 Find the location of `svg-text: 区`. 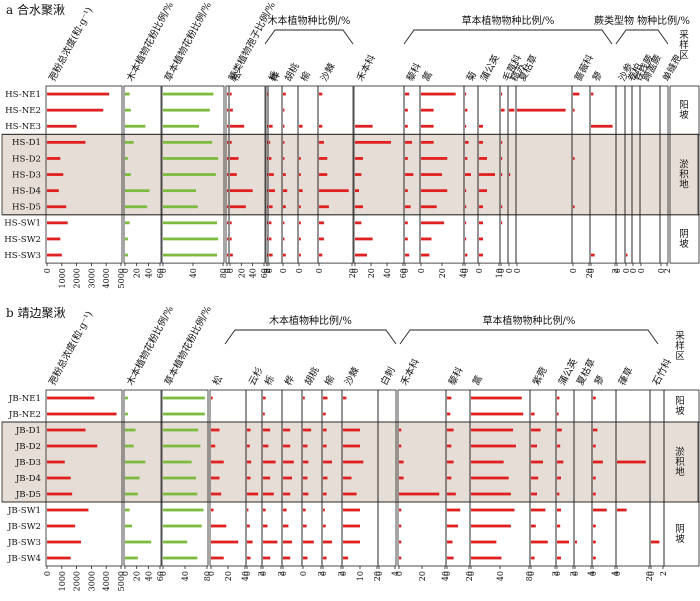

svg-text: 区 is located at coordinates (684, 55).